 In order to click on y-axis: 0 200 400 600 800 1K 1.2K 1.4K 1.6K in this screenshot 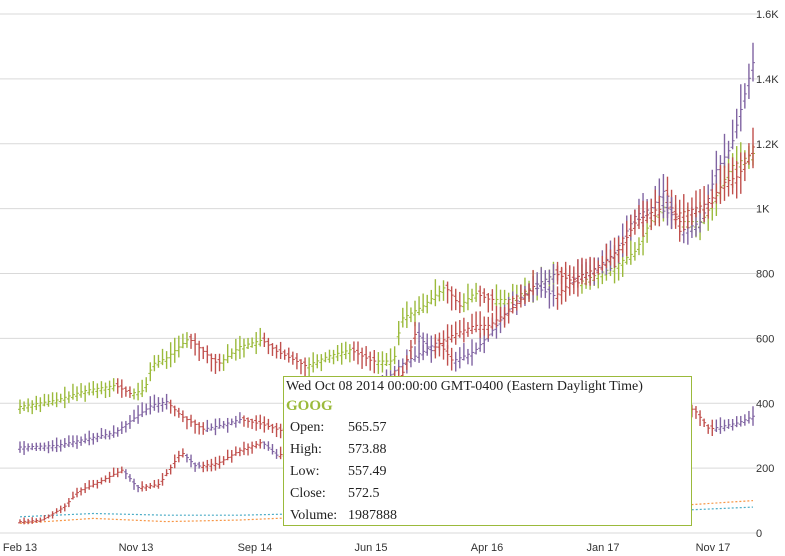, I will do `click(767, 274)`.